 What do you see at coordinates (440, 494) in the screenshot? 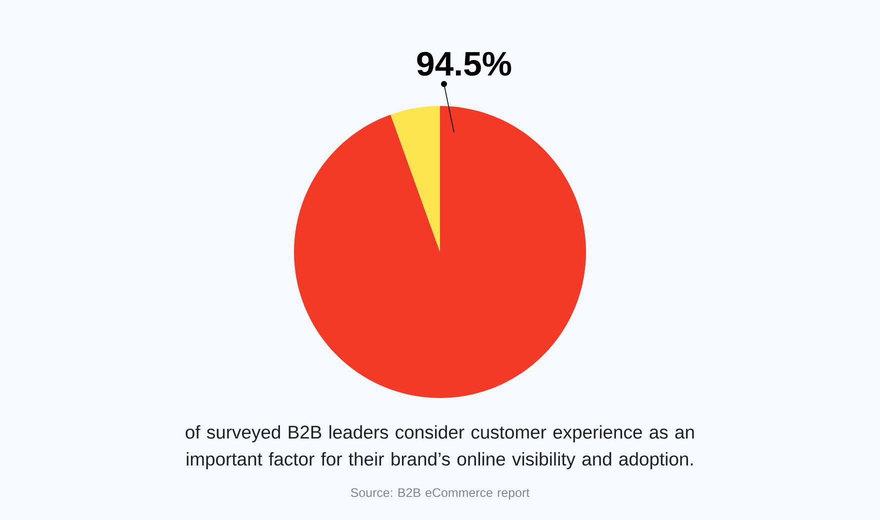
I see `source-note: Source: B2B eCommerce report` at bounding box center [440, 494].